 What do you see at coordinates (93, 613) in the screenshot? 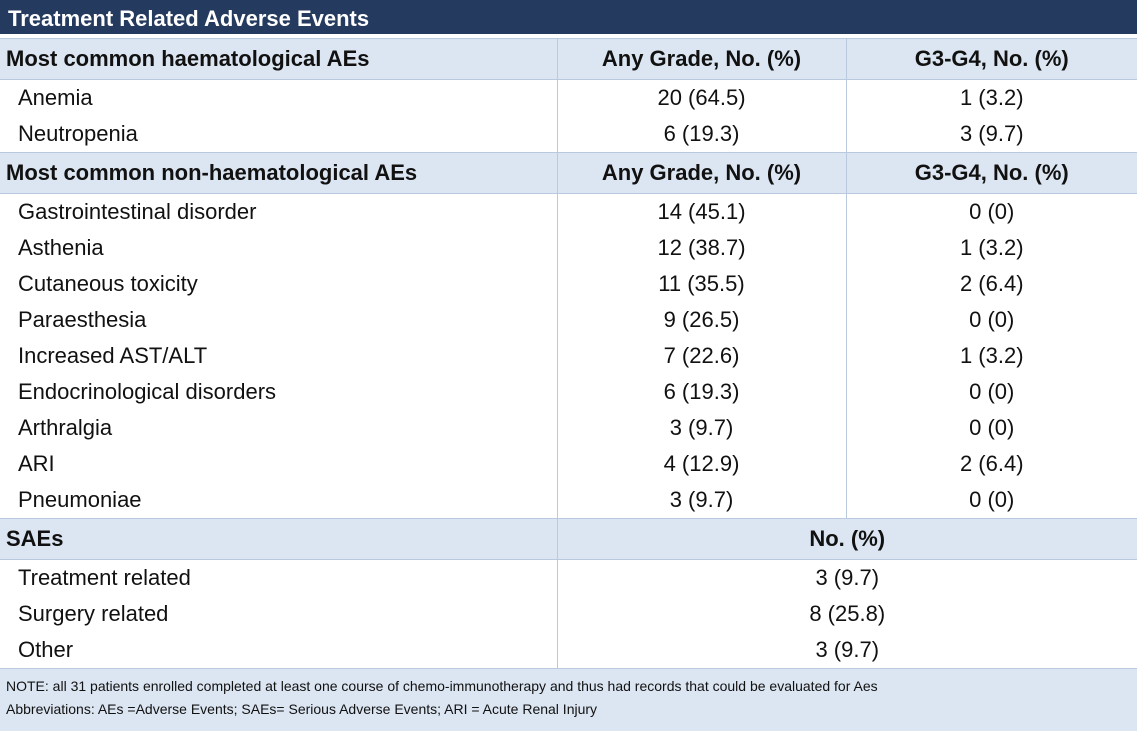
I see `sae-name: Surgery related` at bounding box center [93, 613].